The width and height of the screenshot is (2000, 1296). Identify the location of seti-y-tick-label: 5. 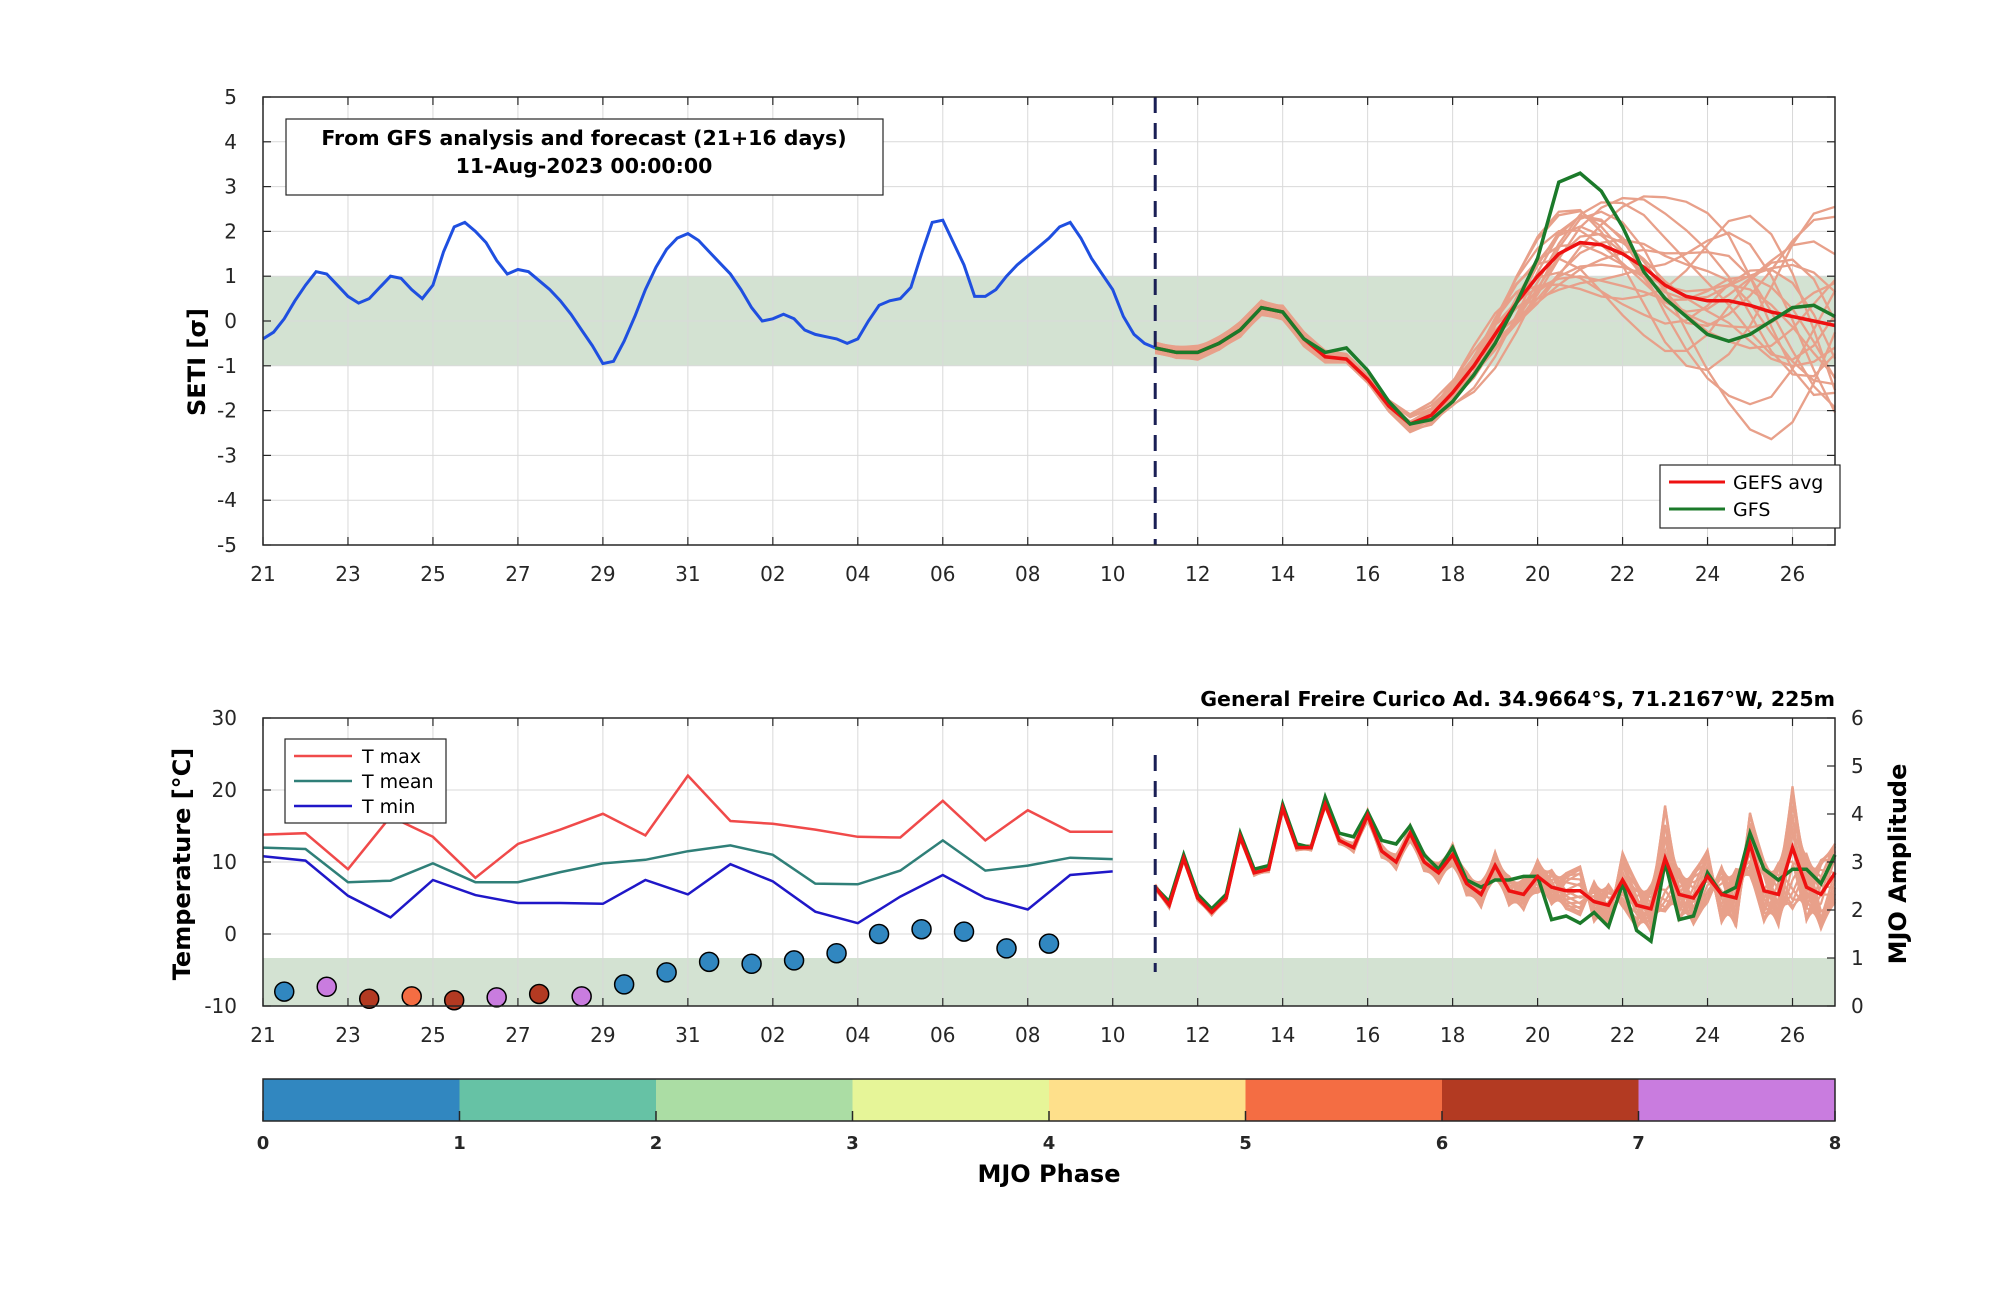
(230, 97).